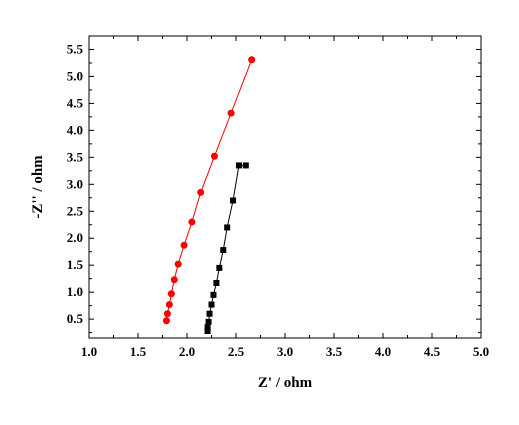 The width and height of the screenshot is (519, 425). Describe the element at coordinates (75, 237) in the screenshot. I see `y-tick-label: 2.0` at that location.